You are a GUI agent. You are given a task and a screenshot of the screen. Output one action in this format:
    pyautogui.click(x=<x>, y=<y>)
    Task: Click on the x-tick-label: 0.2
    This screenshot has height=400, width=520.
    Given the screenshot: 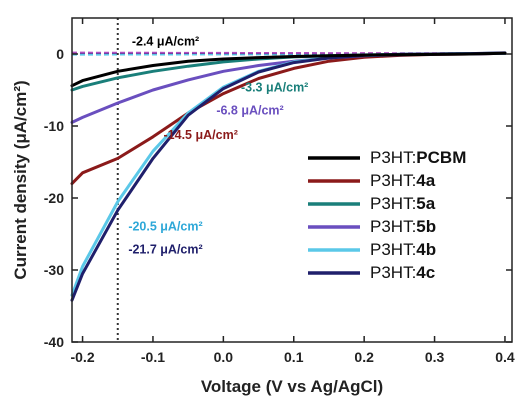 What is the action you would take?
    pyautogui.click(x=364, y=357)
    